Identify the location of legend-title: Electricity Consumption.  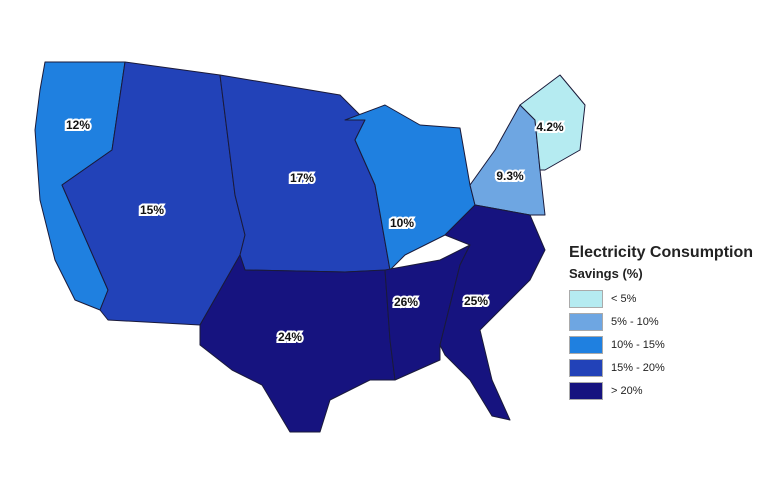
(661, 252).